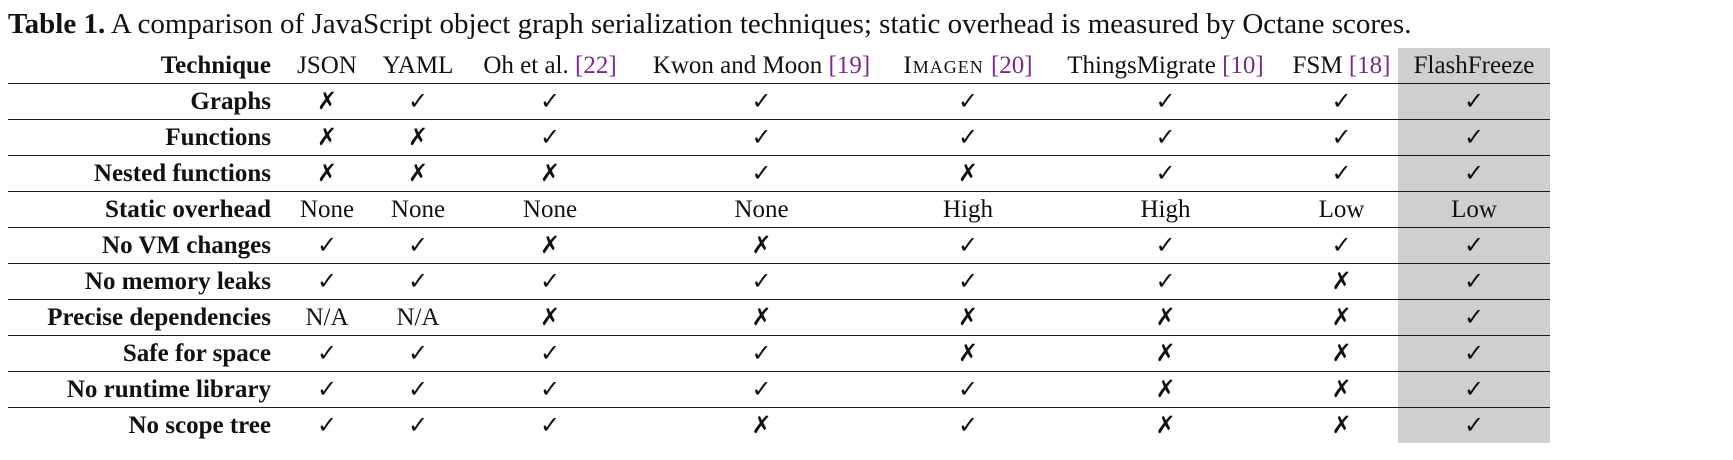 This screenshot has width=1733, height=460. What do you see at coordinates (1320, 65) in the screenshot?
I see `column-name: FSM` at bounding box center [1320, 65].